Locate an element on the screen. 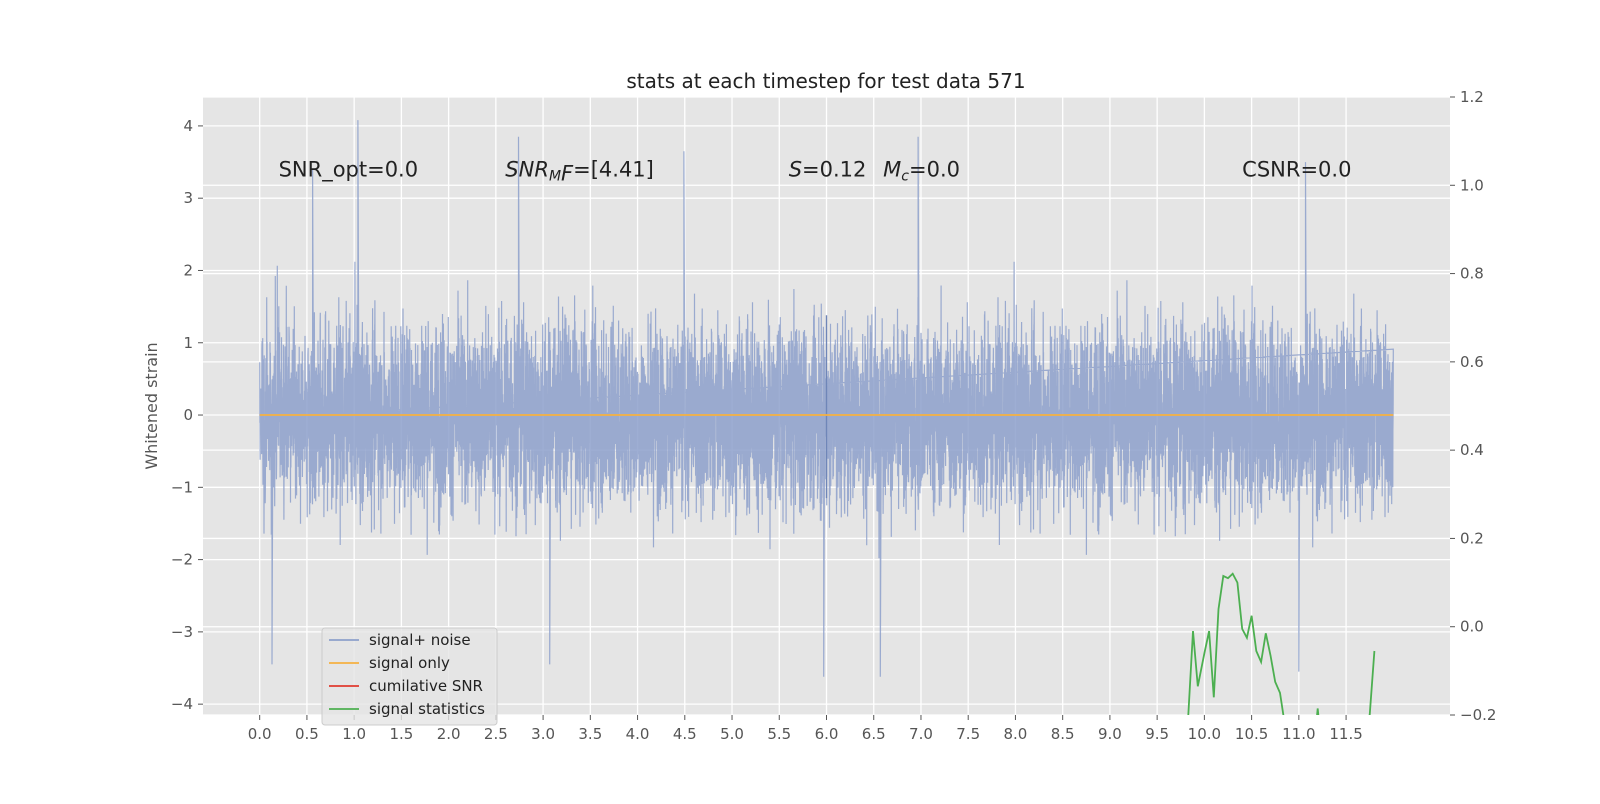  chart-title: stats at each timestep for test data 571 is located at coordinates (825, 81).